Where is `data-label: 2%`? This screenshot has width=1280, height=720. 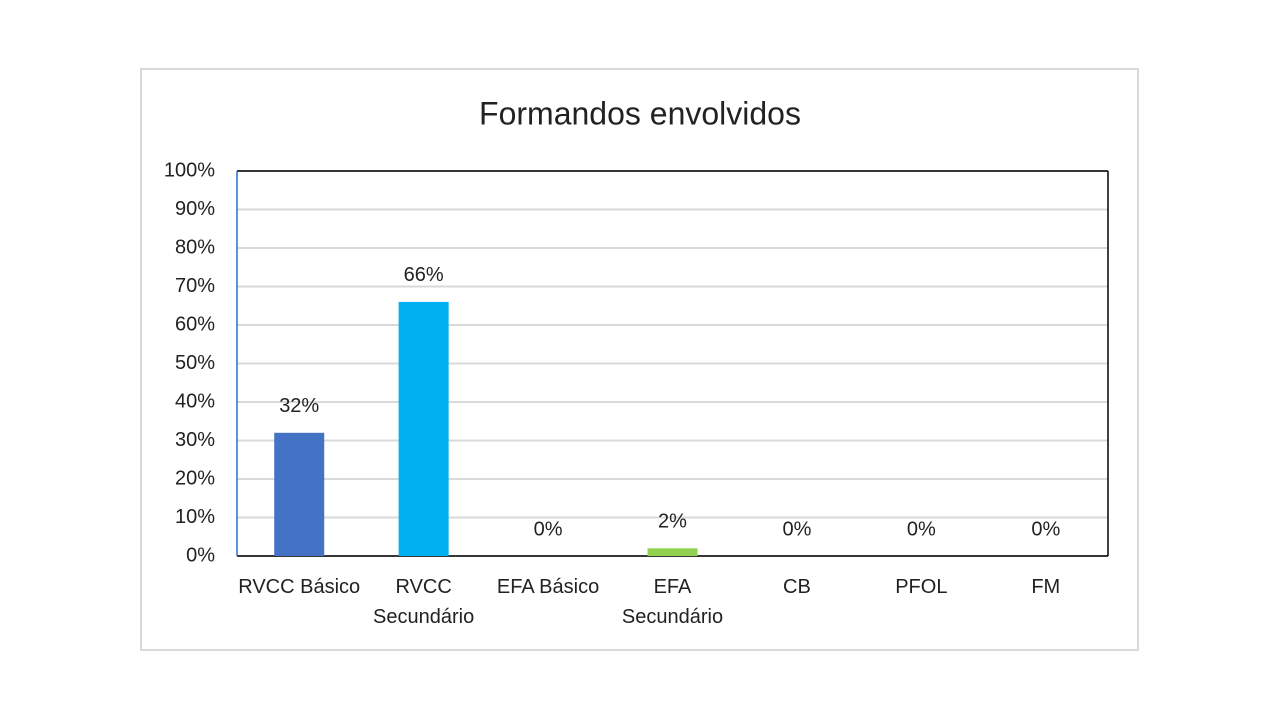 data-label: 2% is located at coordinates (672, 522).